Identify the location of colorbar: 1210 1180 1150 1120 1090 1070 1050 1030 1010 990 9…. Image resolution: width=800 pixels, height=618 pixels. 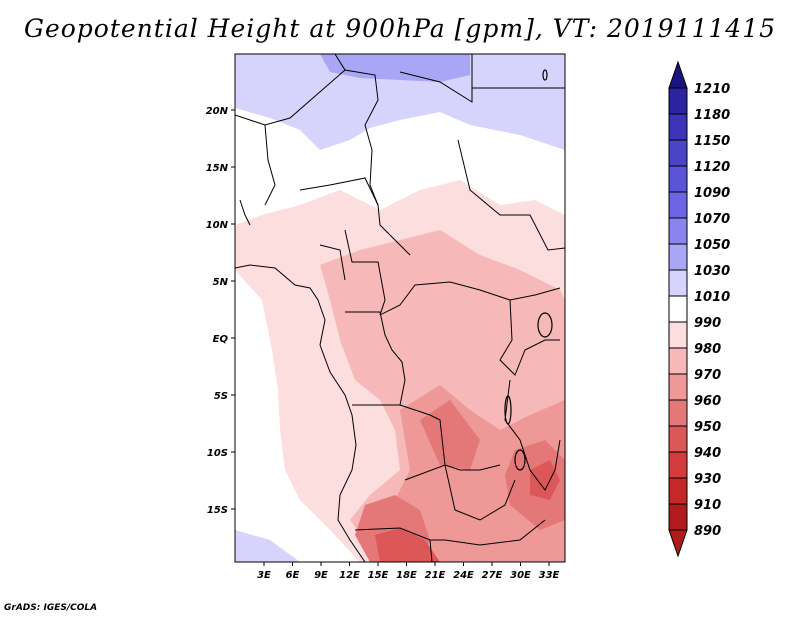
(699, 309).